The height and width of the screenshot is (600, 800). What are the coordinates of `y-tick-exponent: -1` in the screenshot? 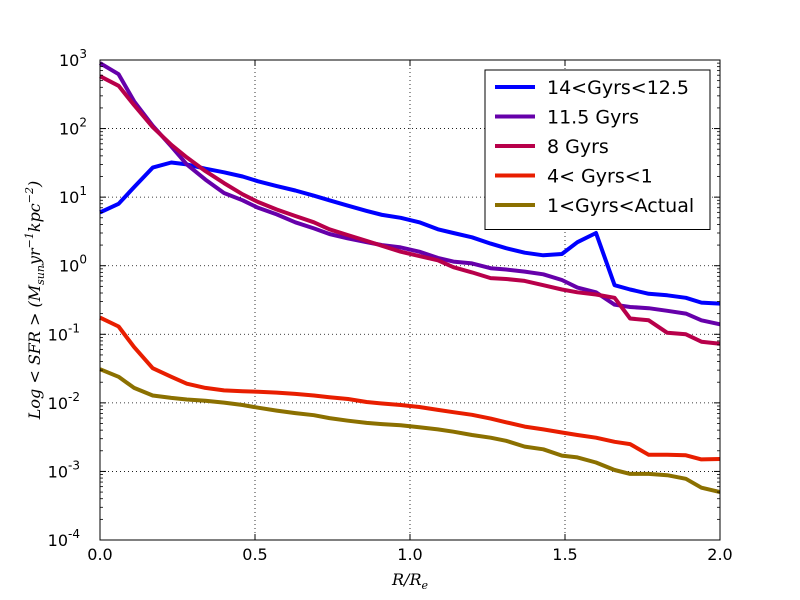 It's located at (74, 328).